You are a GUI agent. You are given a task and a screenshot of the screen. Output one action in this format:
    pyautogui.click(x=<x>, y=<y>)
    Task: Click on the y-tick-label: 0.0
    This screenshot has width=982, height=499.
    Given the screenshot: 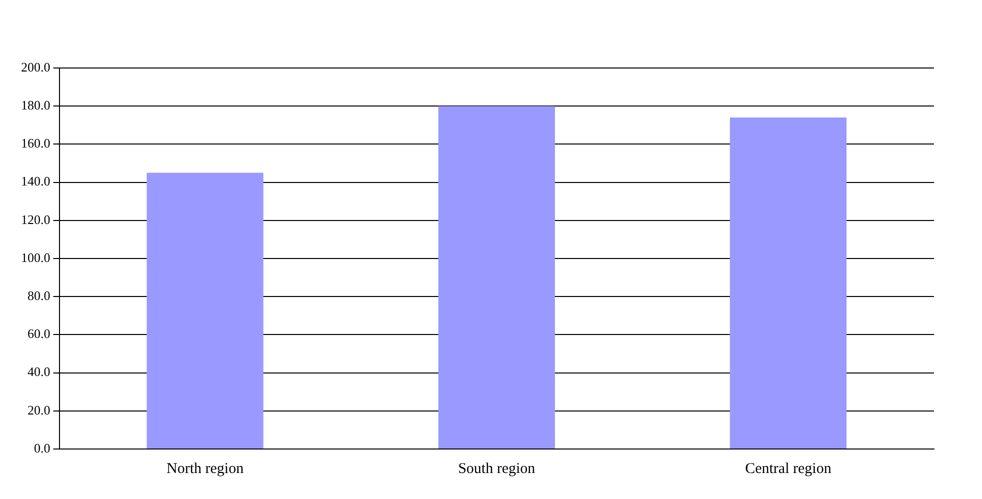 What is the action you would take?
    pyautogui.click(x=42, y=448)
    